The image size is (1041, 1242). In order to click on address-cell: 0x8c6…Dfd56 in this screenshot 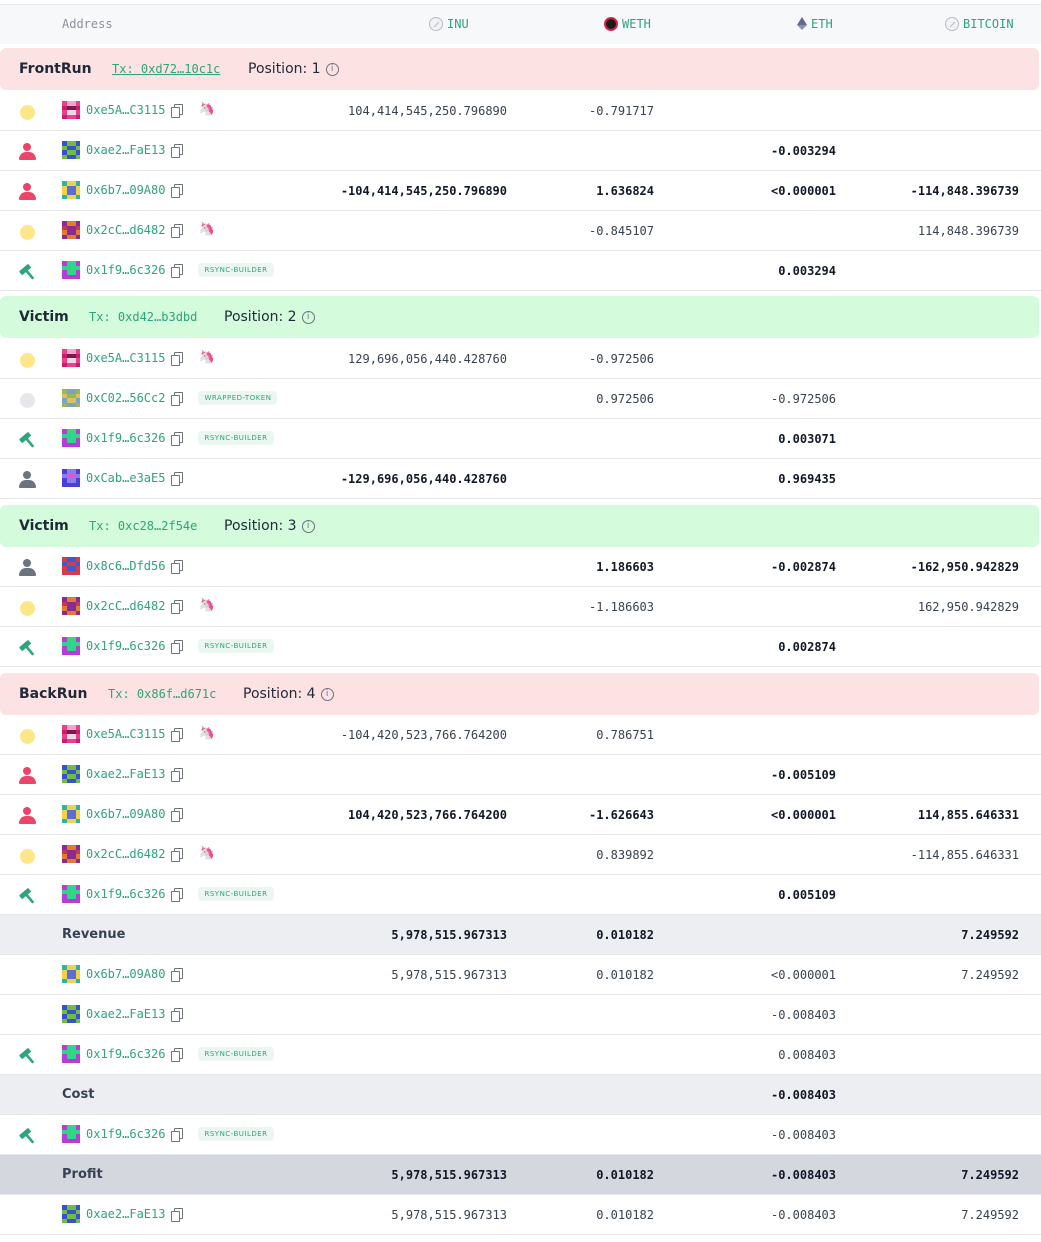, I will do `click(123, 566)`.